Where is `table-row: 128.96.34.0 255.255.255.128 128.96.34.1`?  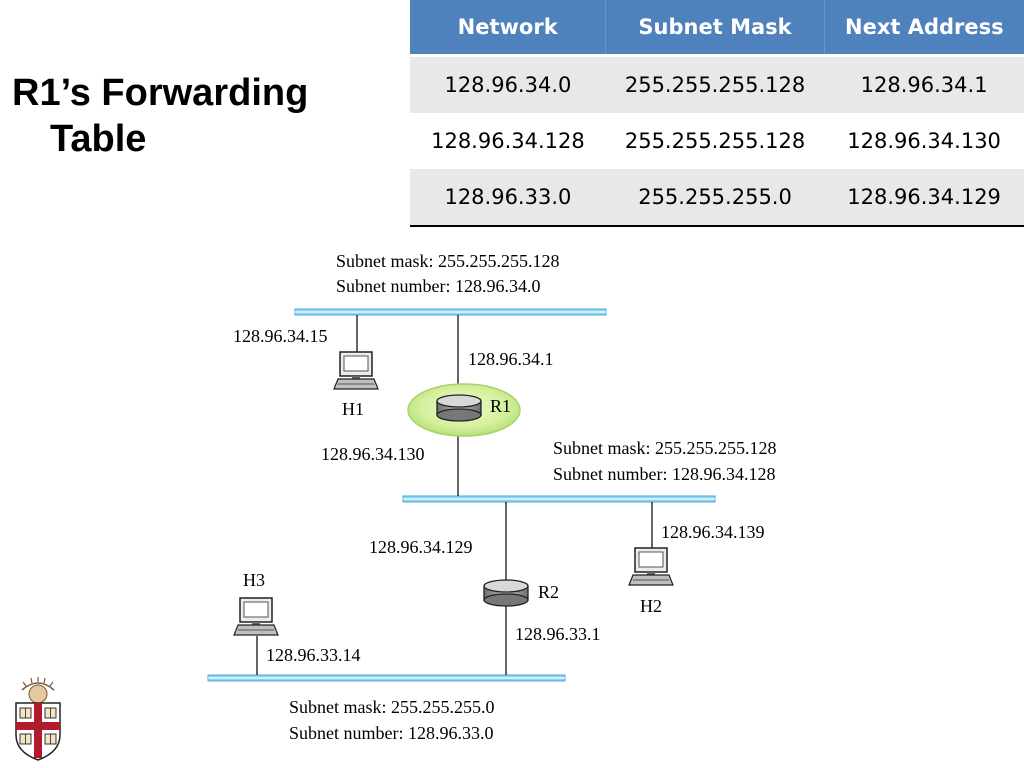
table-row: 128.96.34.0 255.255.255.128 128.96.34.1 is located at coordinates (717, 84).